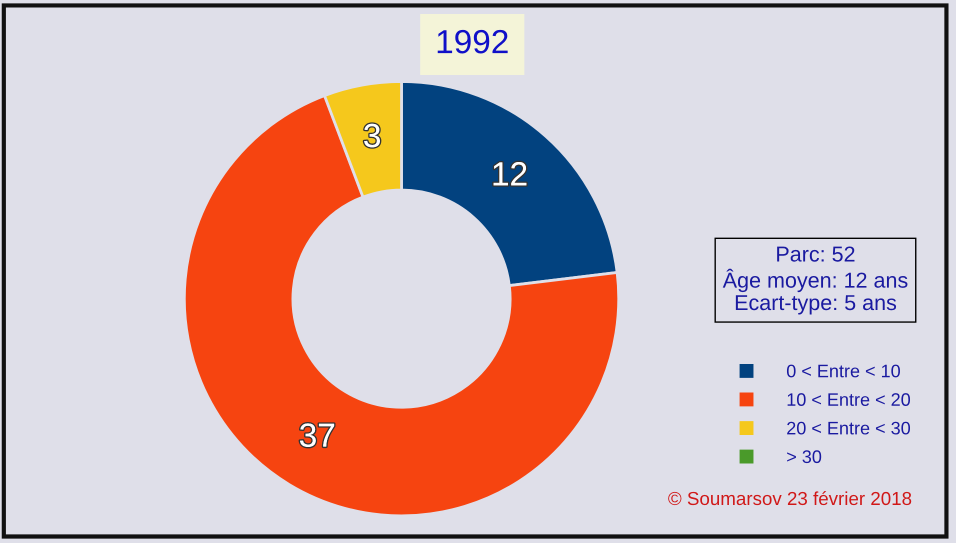  I want to click on data-label: 3, so click(372, 136).